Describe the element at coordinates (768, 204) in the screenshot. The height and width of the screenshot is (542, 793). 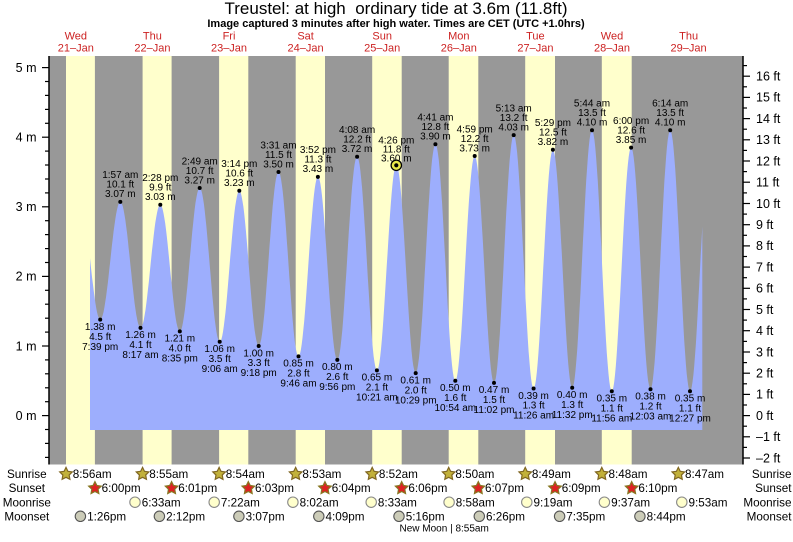
I see `svg-text: 10 ft` at that location.